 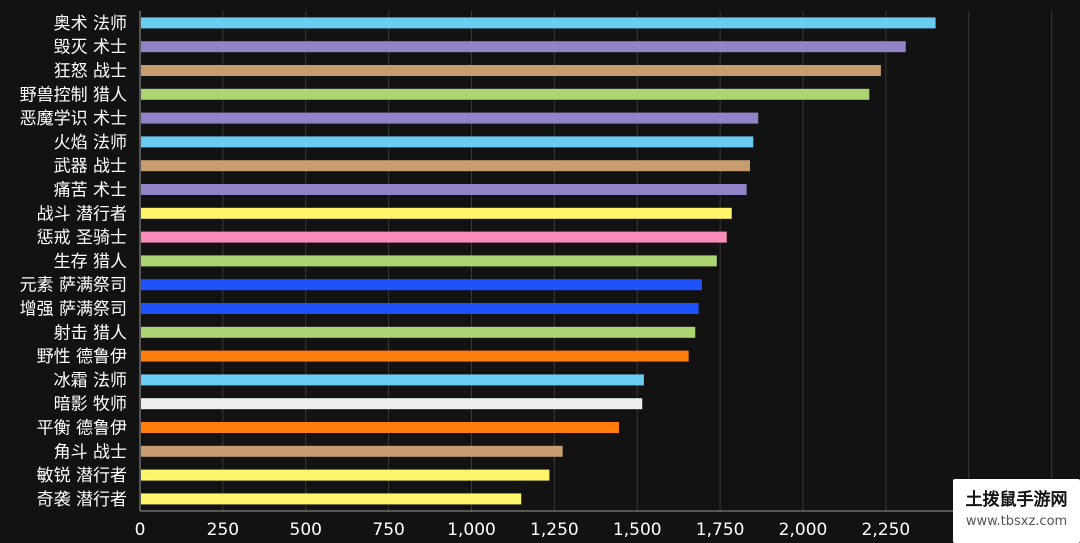 What do you see at coordinates (90, 24) in the screenshot?
I see `category-label: 奥术 法师` at bounding box center [90, 24].